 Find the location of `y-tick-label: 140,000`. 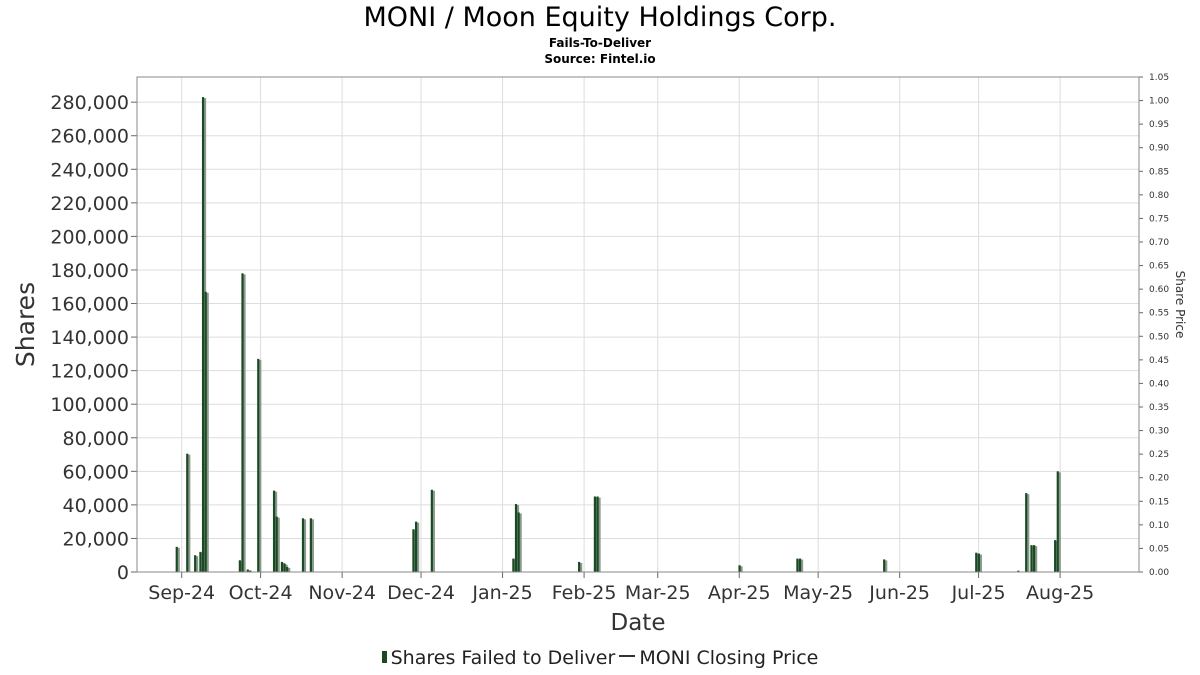

y-tick-label: 140,000 is located at coordinates (89, 338).